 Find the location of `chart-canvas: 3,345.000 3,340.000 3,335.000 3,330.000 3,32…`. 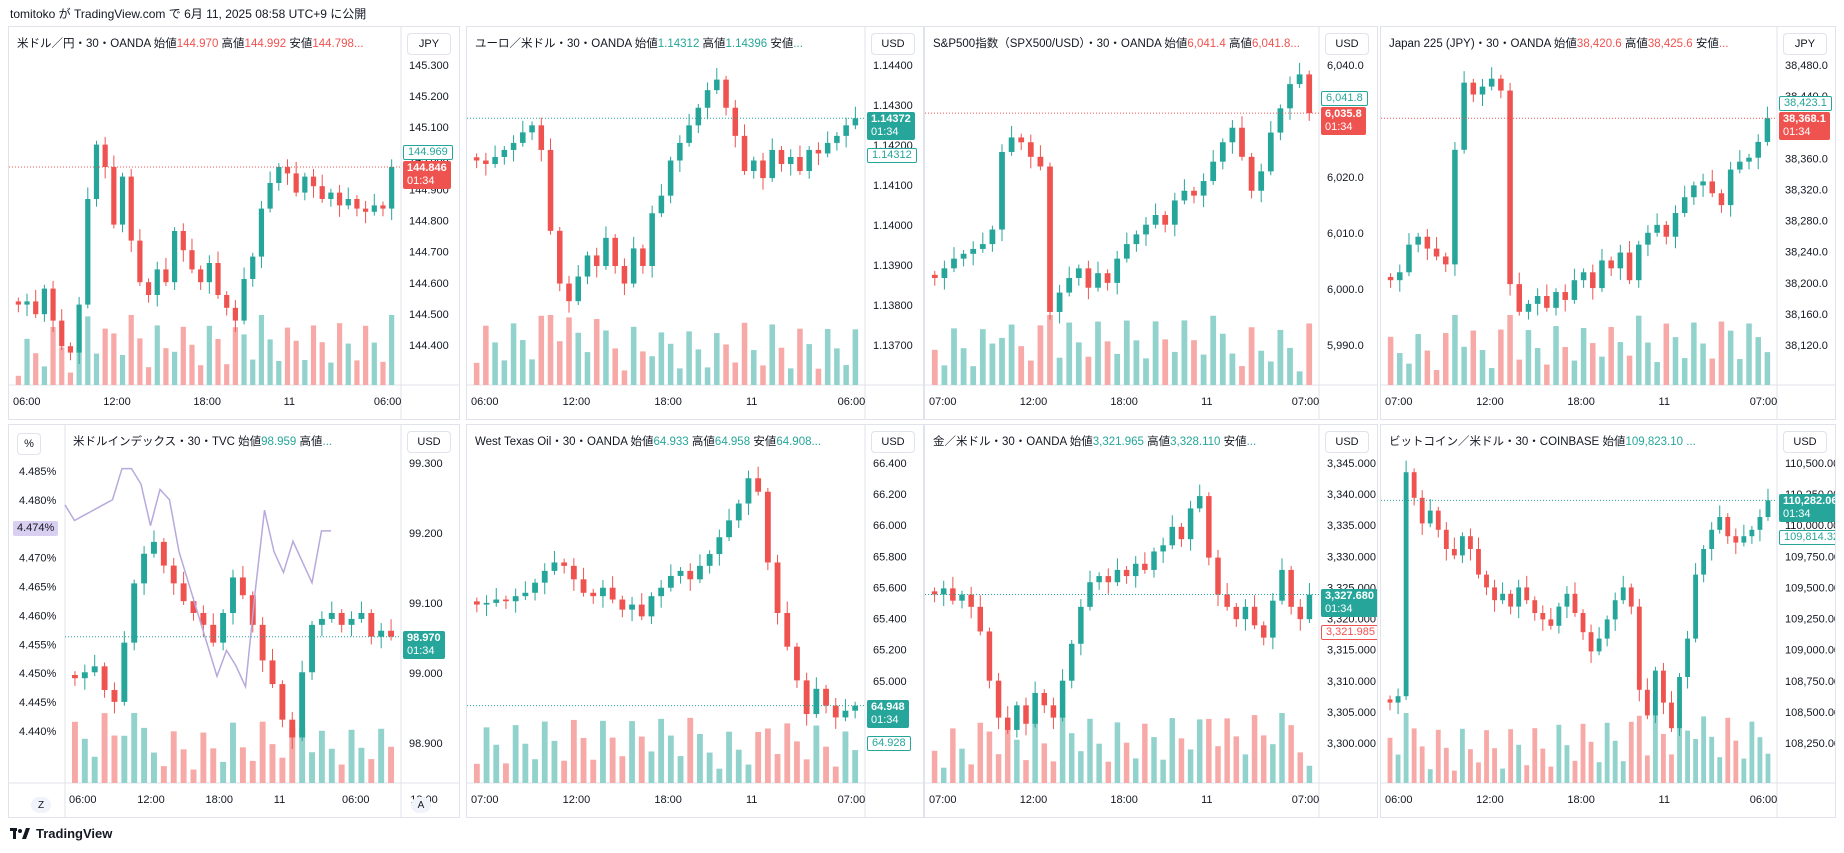

chart-canvas: 3,345.000 3,340.000 3,335.000 3,330.000 3,32… is located at coordinates (1151, 621).